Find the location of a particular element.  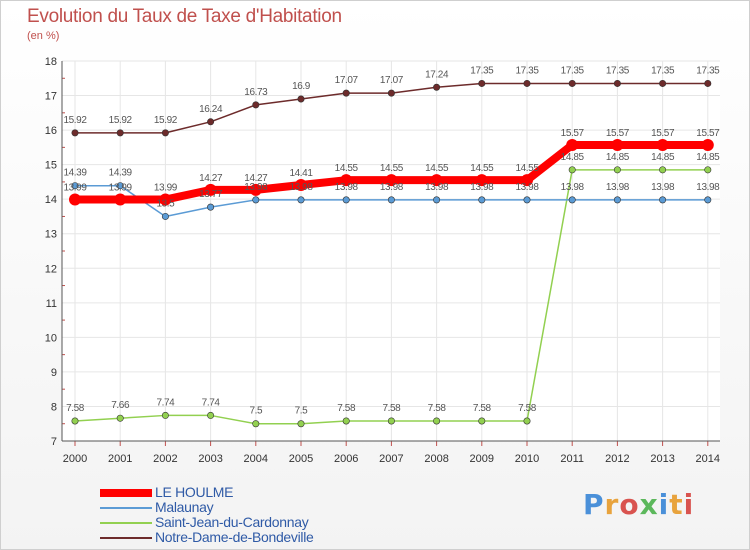

x-tick-label: 2007 is located at coordinates (391, 459).